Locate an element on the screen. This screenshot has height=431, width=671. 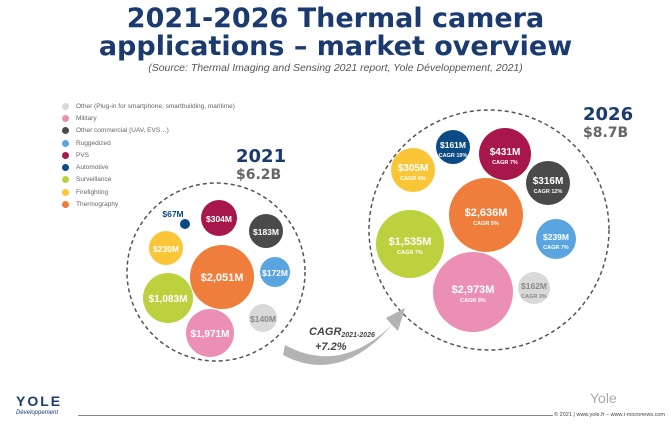
bubble-value-label: $304M is located at coordinates (219, 219).